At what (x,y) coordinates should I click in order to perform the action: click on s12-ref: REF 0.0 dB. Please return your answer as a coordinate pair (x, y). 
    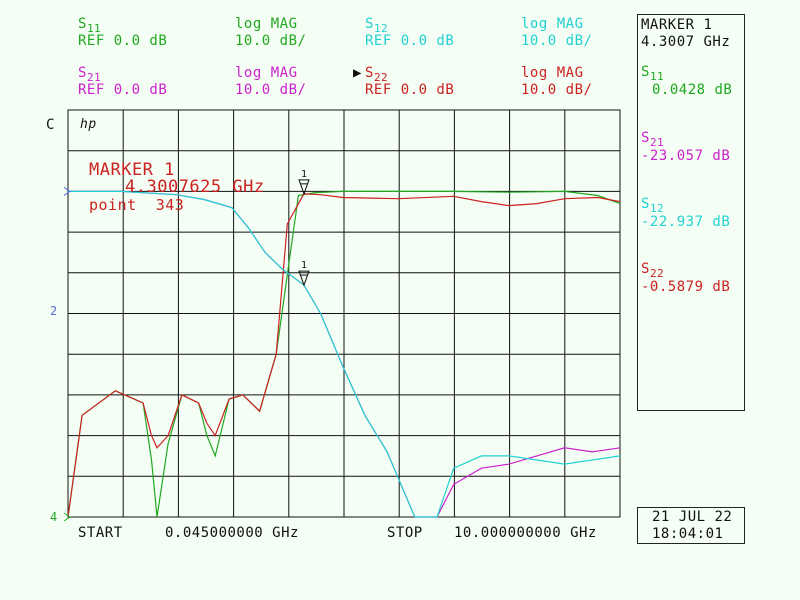
    Looking at the image, I should click on (410, 41).